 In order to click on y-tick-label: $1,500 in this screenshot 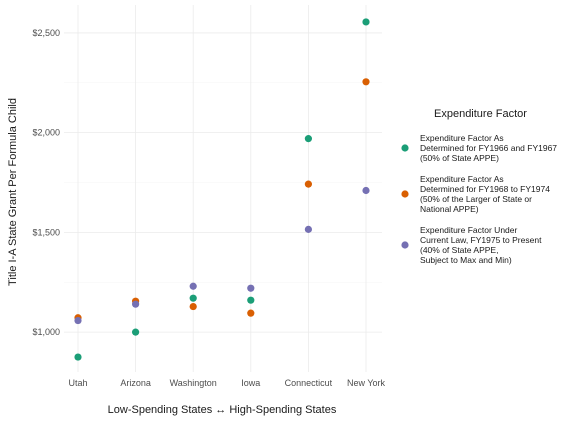, I will do `click(46, 232)`.